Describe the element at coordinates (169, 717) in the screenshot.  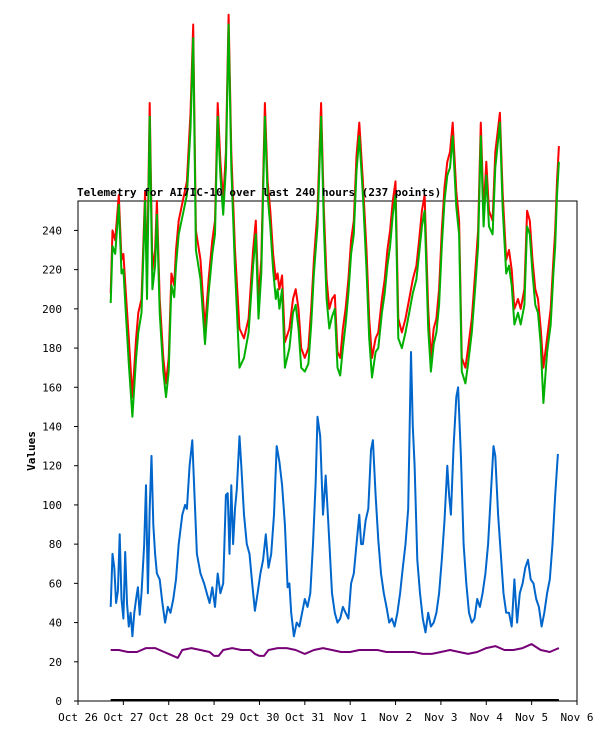
I see `x-tick-label: Oct 28` at that location.